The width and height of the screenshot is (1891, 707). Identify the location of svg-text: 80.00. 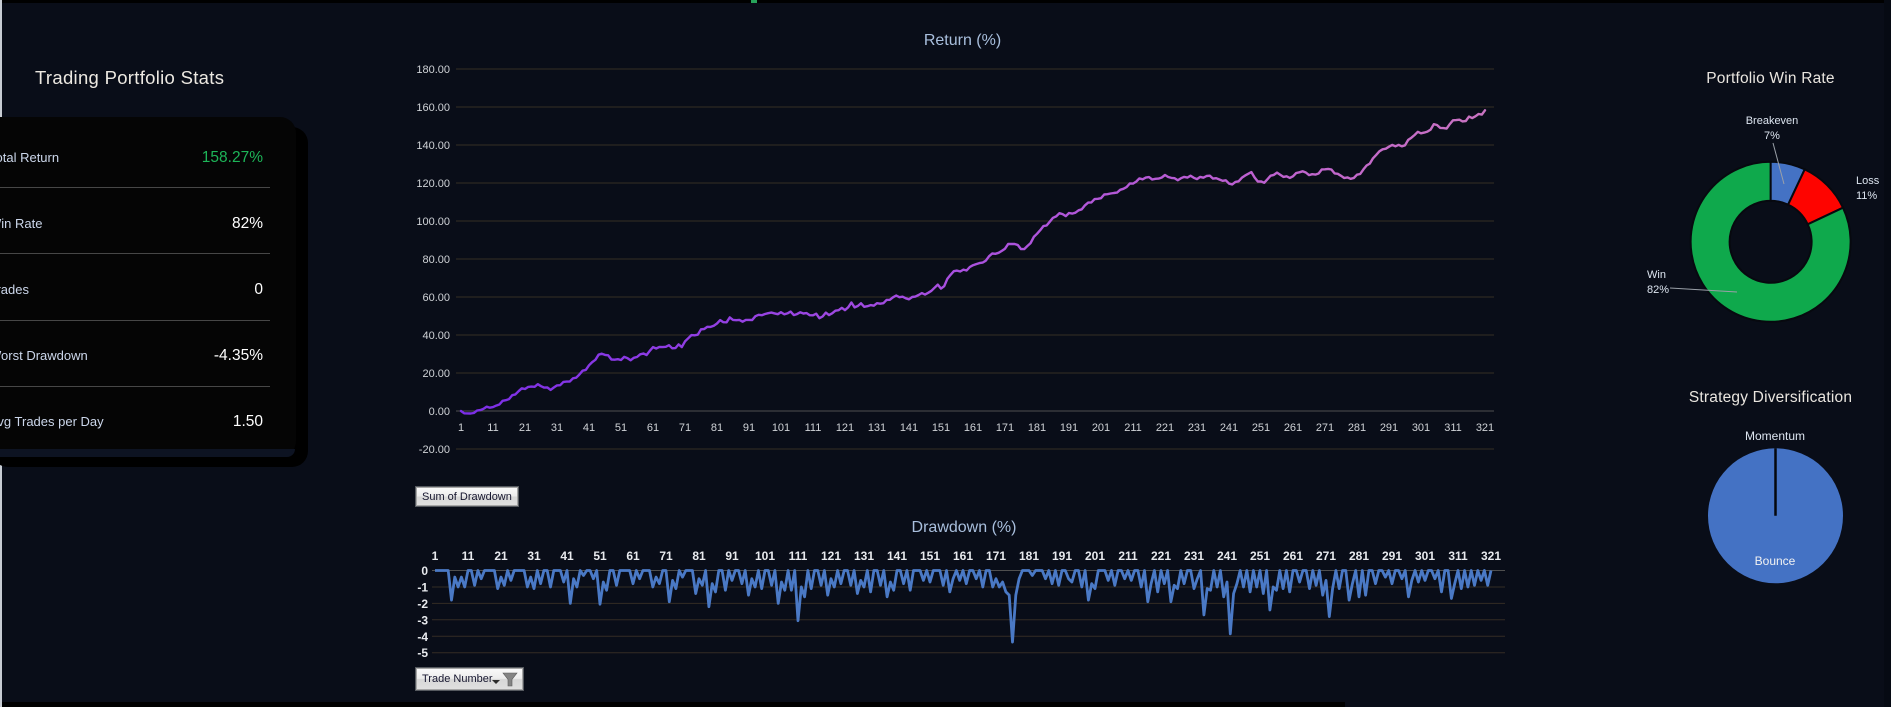
(436, 260).